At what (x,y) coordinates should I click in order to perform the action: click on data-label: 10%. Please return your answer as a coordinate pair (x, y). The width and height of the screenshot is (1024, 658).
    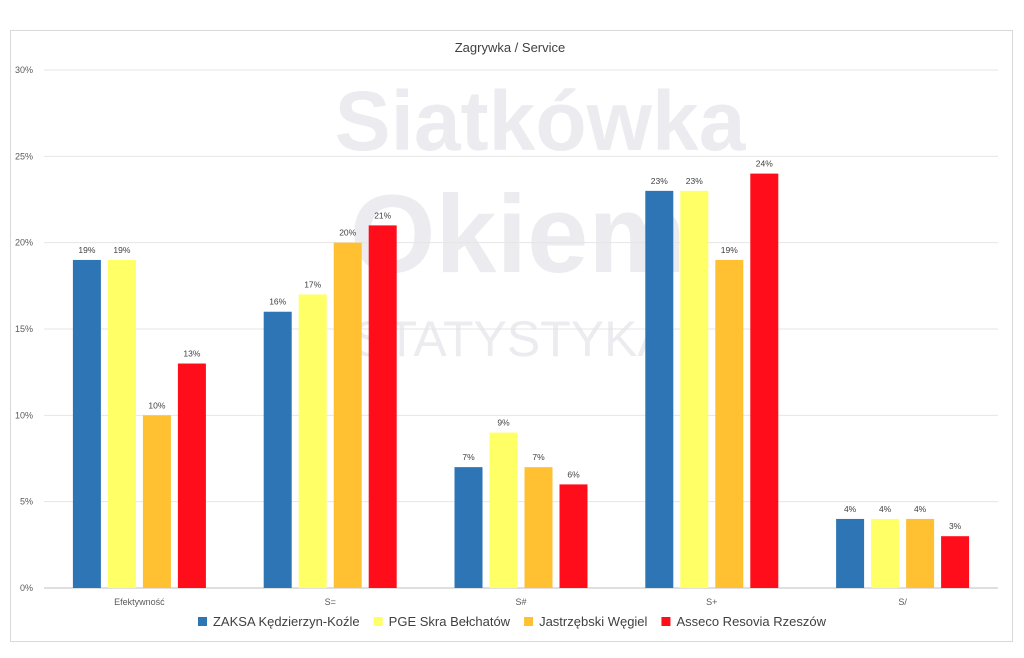
    Looking at the image, I should click on (156, 405).